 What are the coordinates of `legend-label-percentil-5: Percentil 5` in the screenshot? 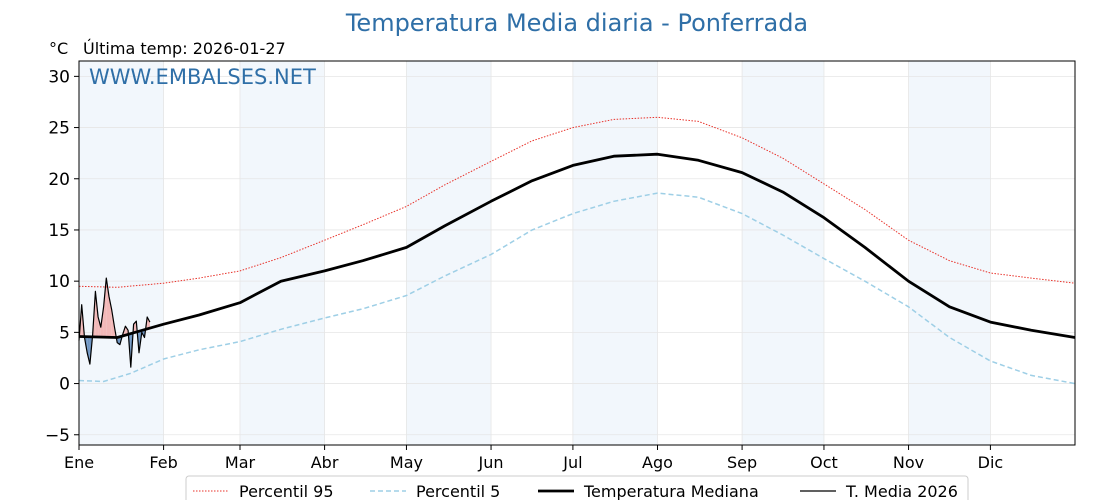 It's located at (458, 491).